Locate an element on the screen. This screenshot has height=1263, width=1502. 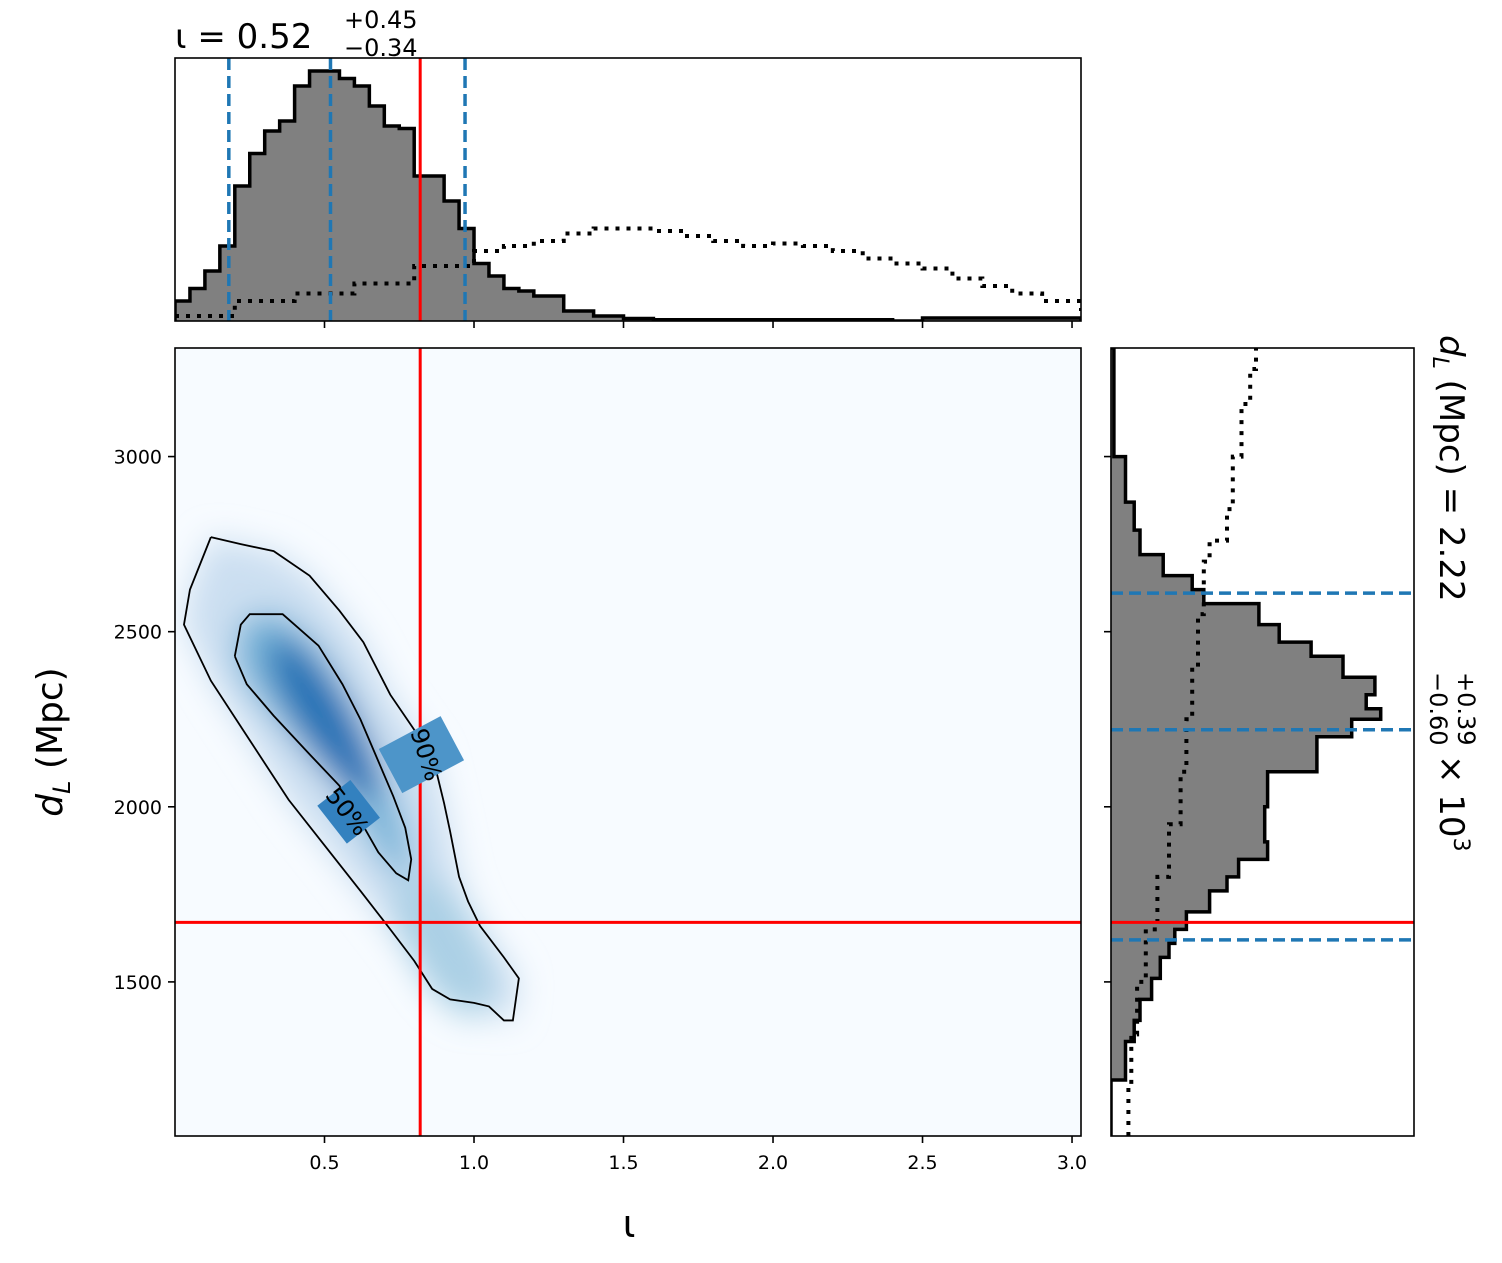
y-tick-label: 1500 is located at coordinates (138, 983).